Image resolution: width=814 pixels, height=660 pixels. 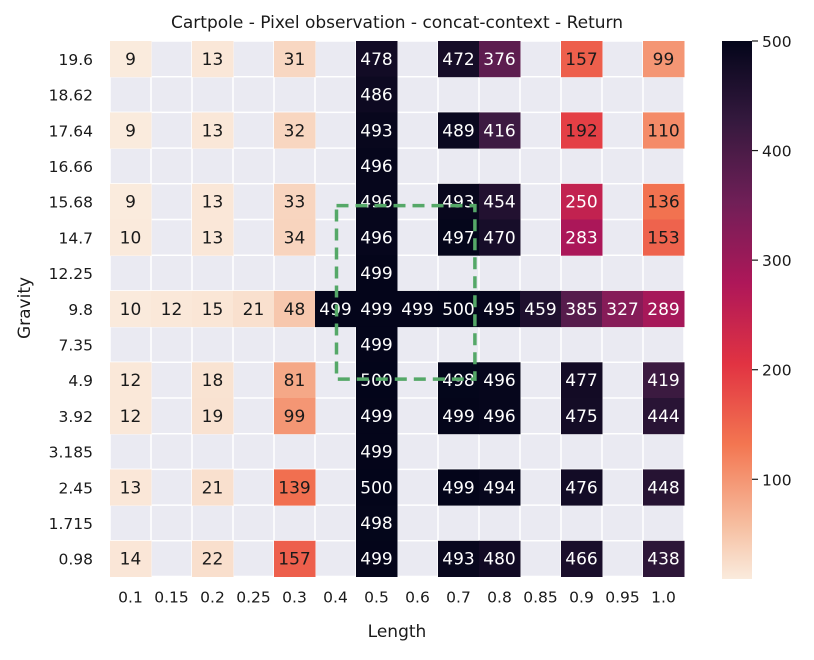 I want to click on cell-value-label: 81, so click(x=295, y=381).